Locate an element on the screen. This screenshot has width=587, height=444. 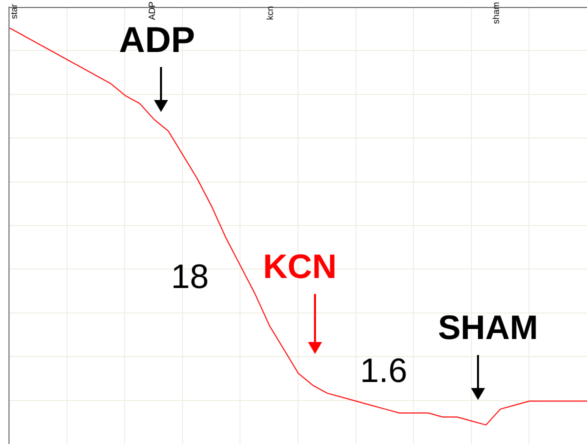
text: ADP is located at coordinates (152, 10).